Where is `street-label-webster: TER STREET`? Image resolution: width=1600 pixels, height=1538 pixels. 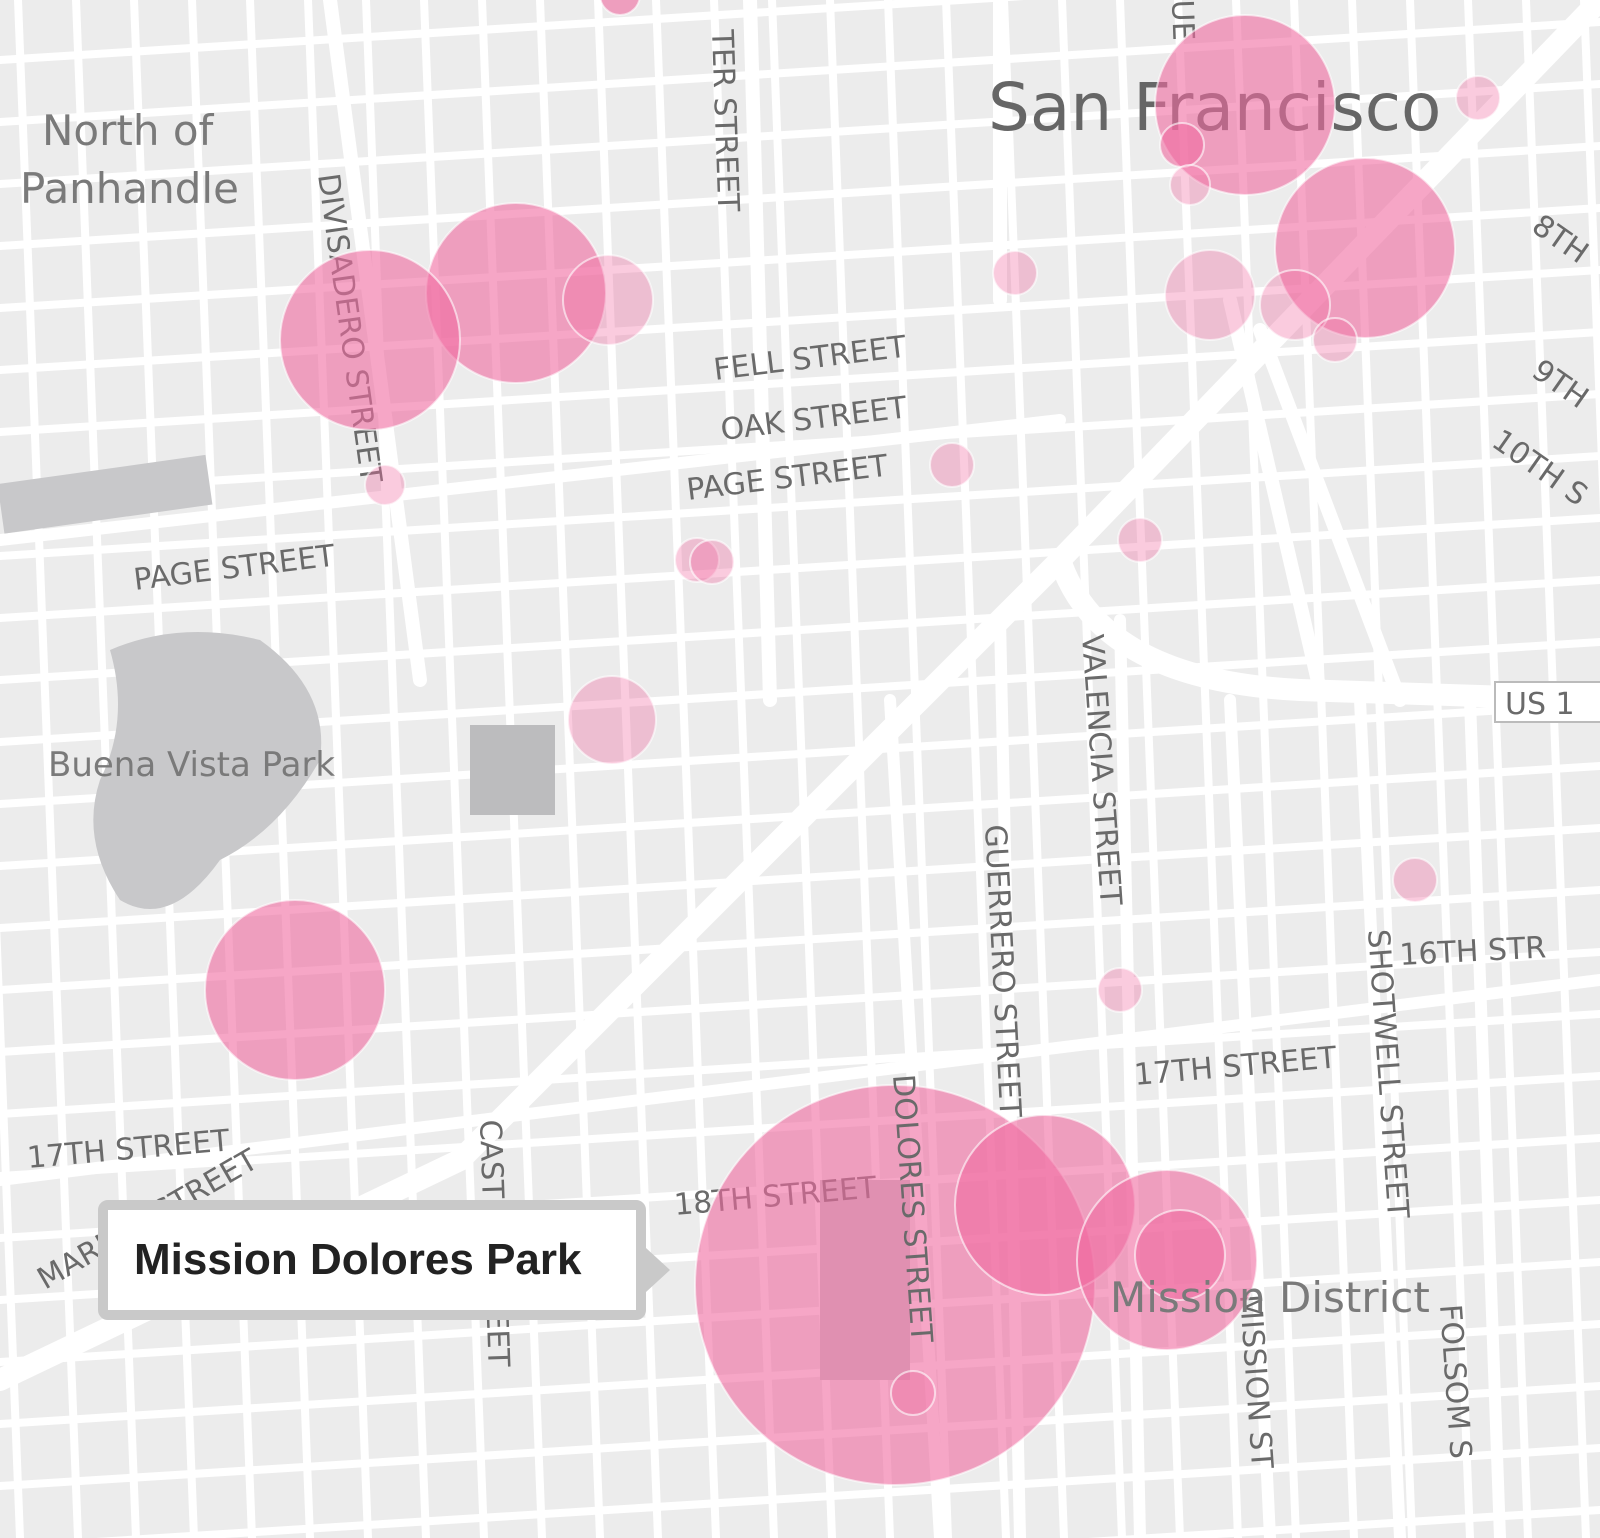 street-label-webster: TER STREET is located at coordinates (724, 120).